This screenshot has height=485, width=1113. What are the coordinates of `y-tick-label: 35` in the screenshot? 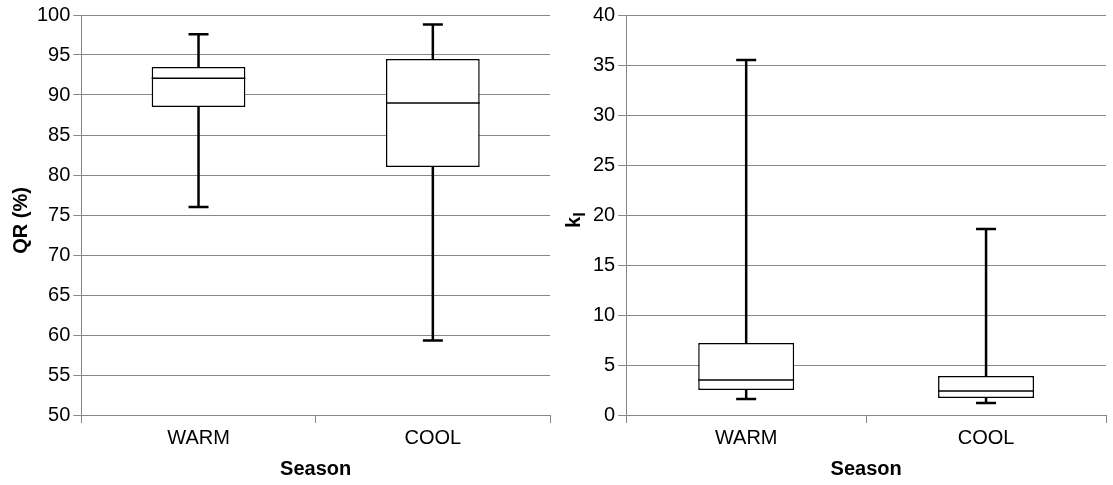 It's located at (604, 63).